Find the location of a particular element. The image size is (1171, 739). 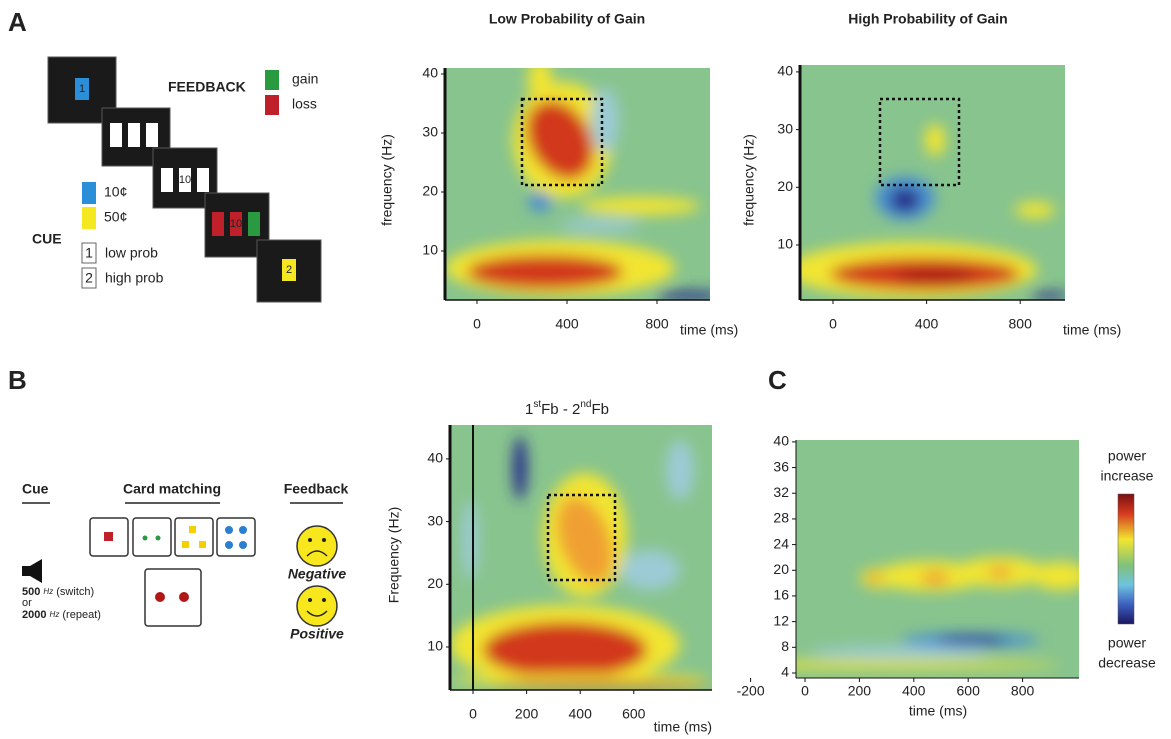

colorbar-label: increase is located at coordinates (1127, 476).